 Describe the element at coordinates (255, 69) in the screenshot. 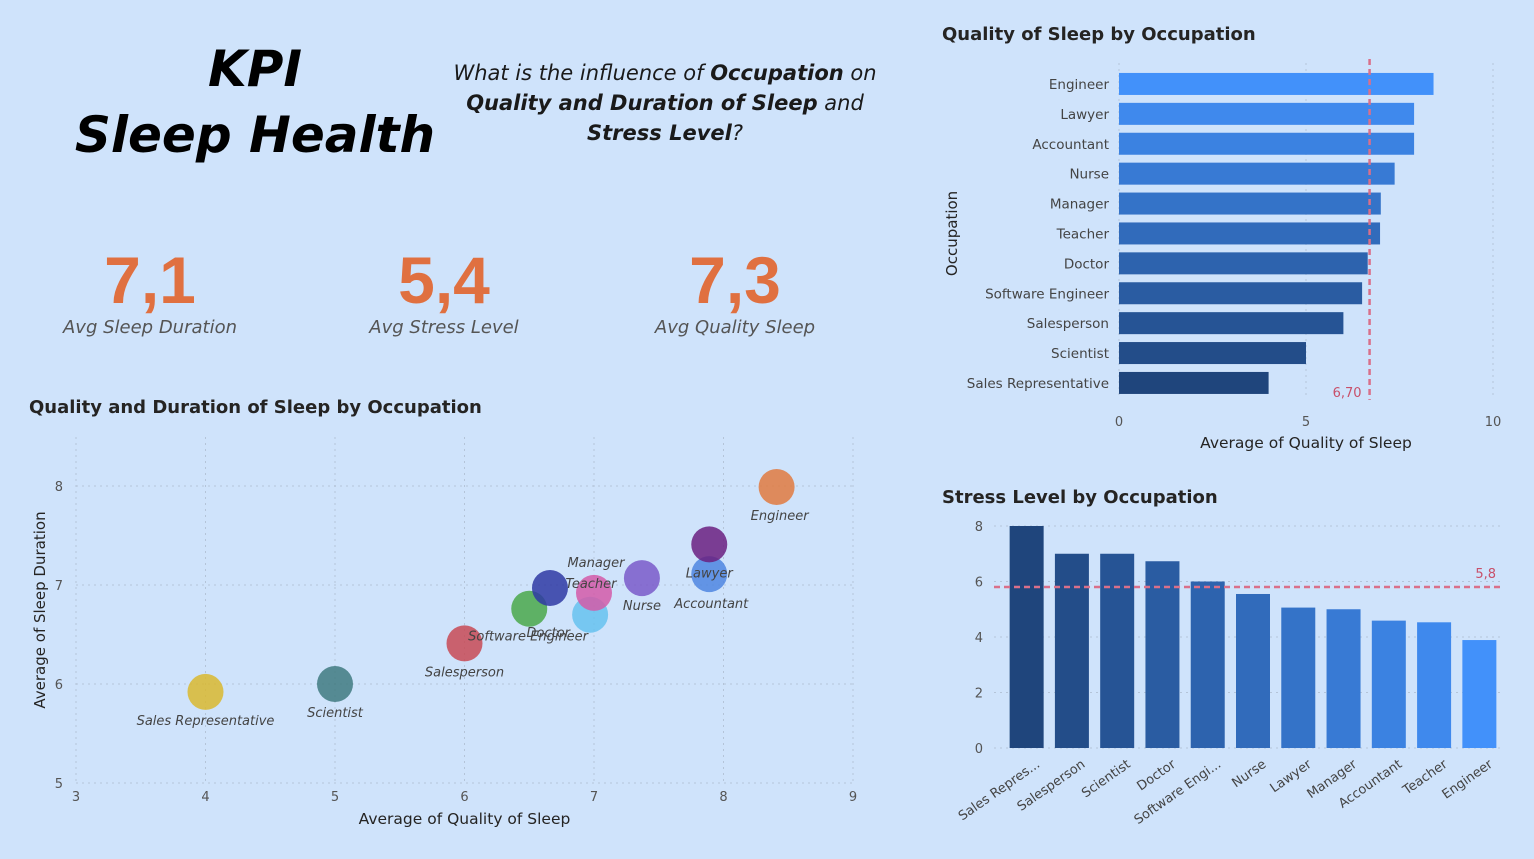

I see `title-line-1: KPI` at that location.